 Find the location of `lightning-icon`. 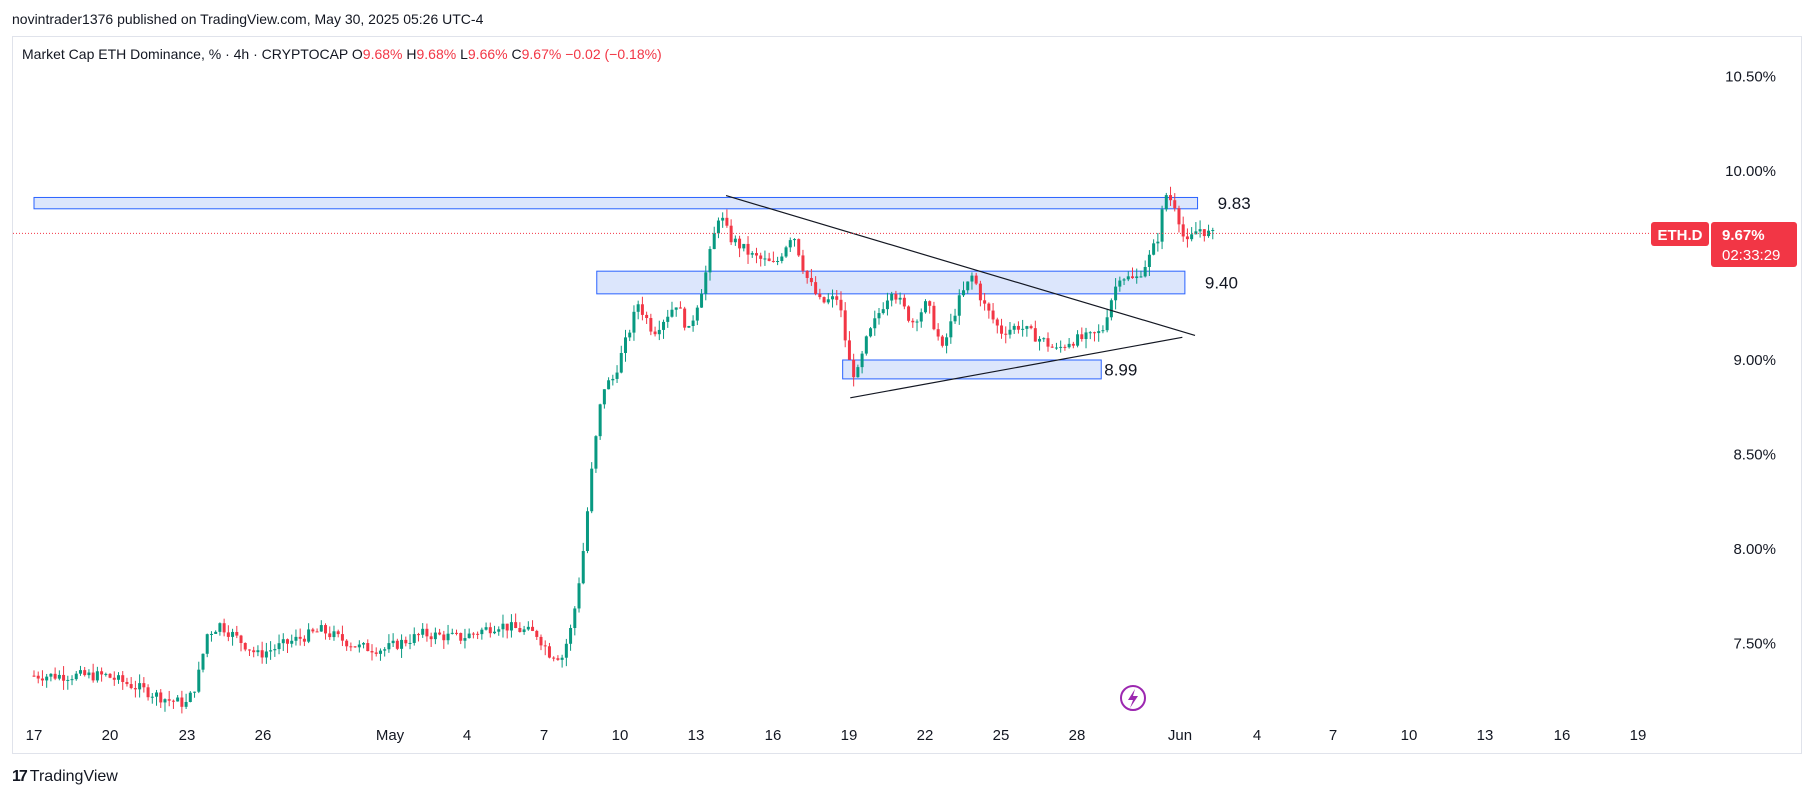

lightning-icon is located at coordinates (1133, 698).